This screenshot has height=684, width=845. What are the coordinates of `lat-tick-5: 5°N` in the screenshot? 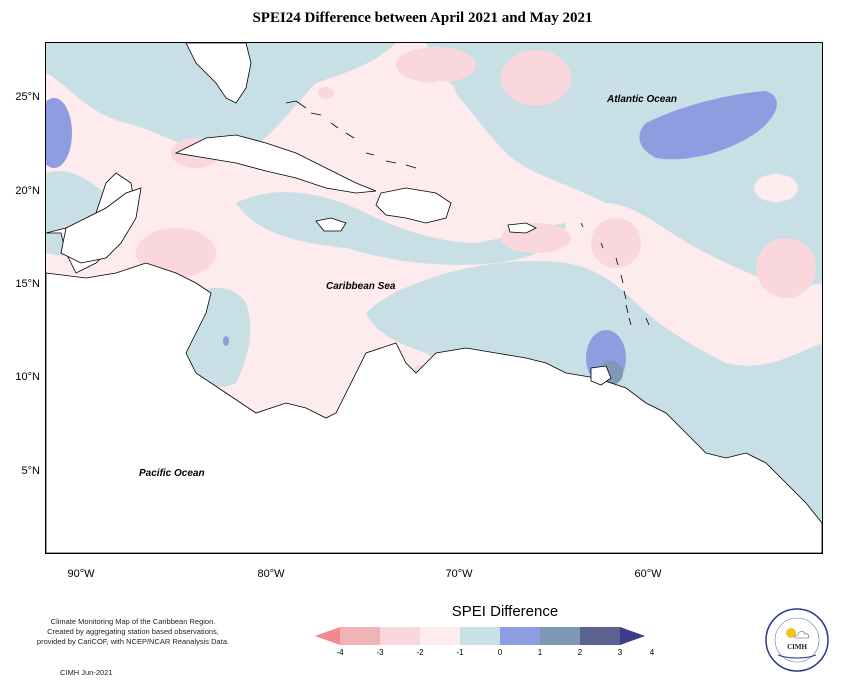 It's located at (30, 471).